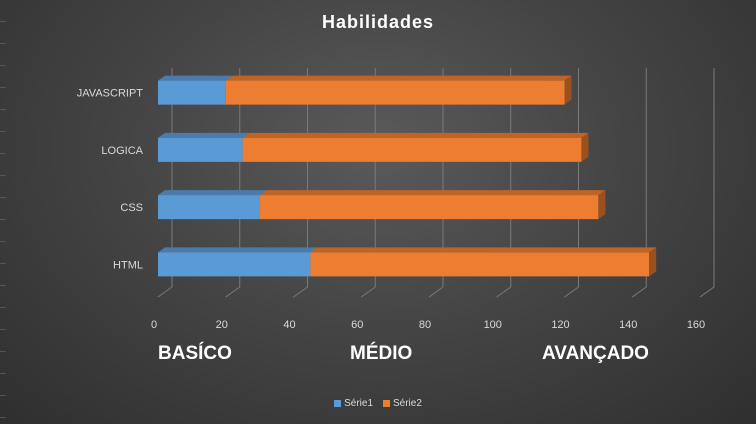 The image size is (756, 424). Describe the element at coordinates (338, 403) in the screenshot. I see `legend-swatch-serie1` at that location.